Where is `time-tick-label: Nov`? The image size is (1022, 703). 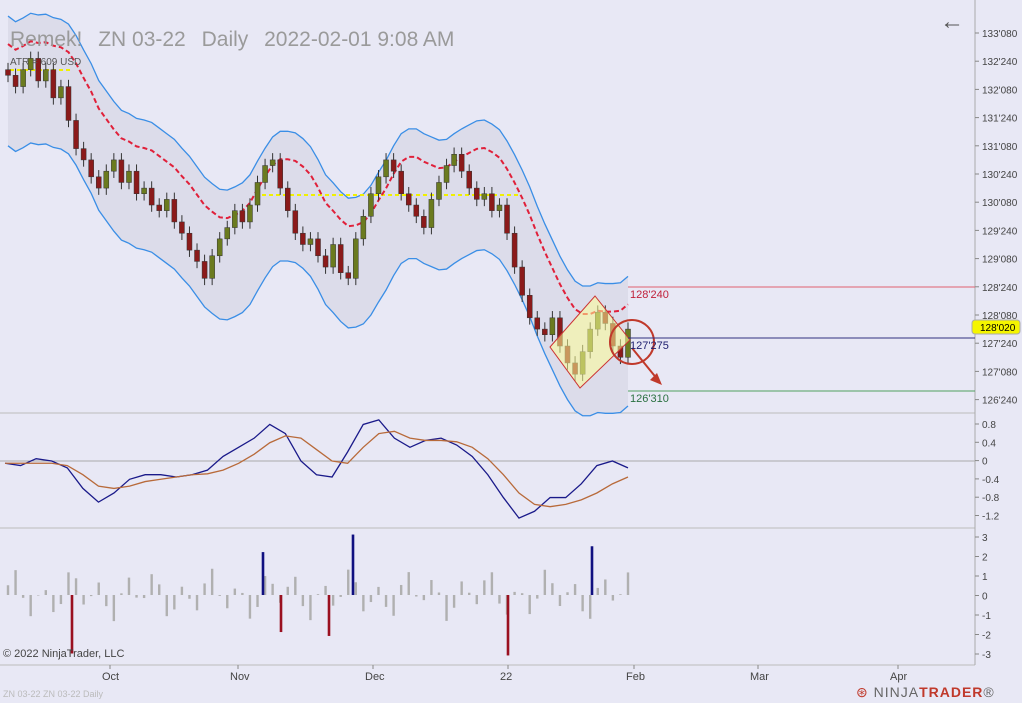 time-tick-label: Nov is located at coordinates (240, 677).